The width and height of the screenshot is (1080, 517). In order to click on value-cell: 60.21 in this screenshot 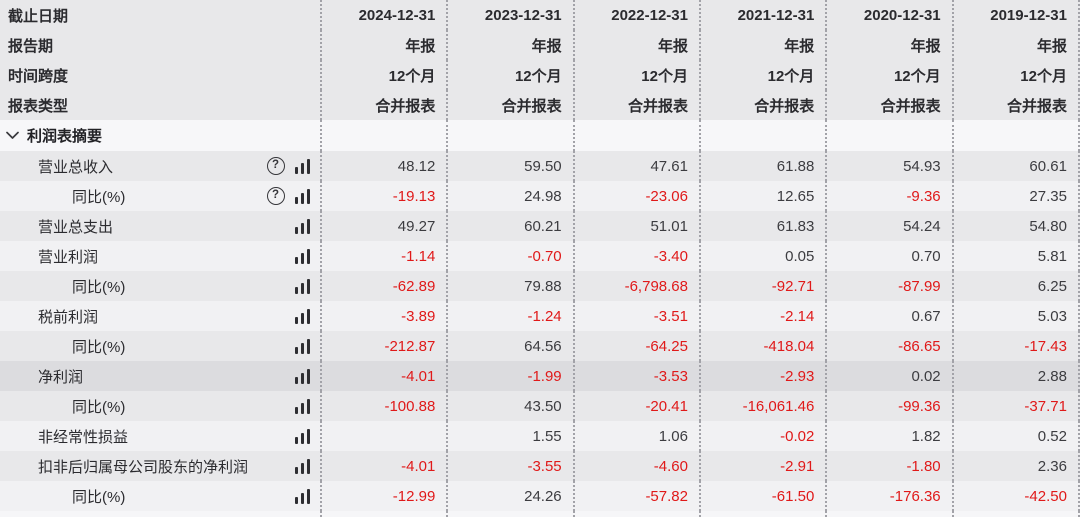, I will do `click(509, 226)`.